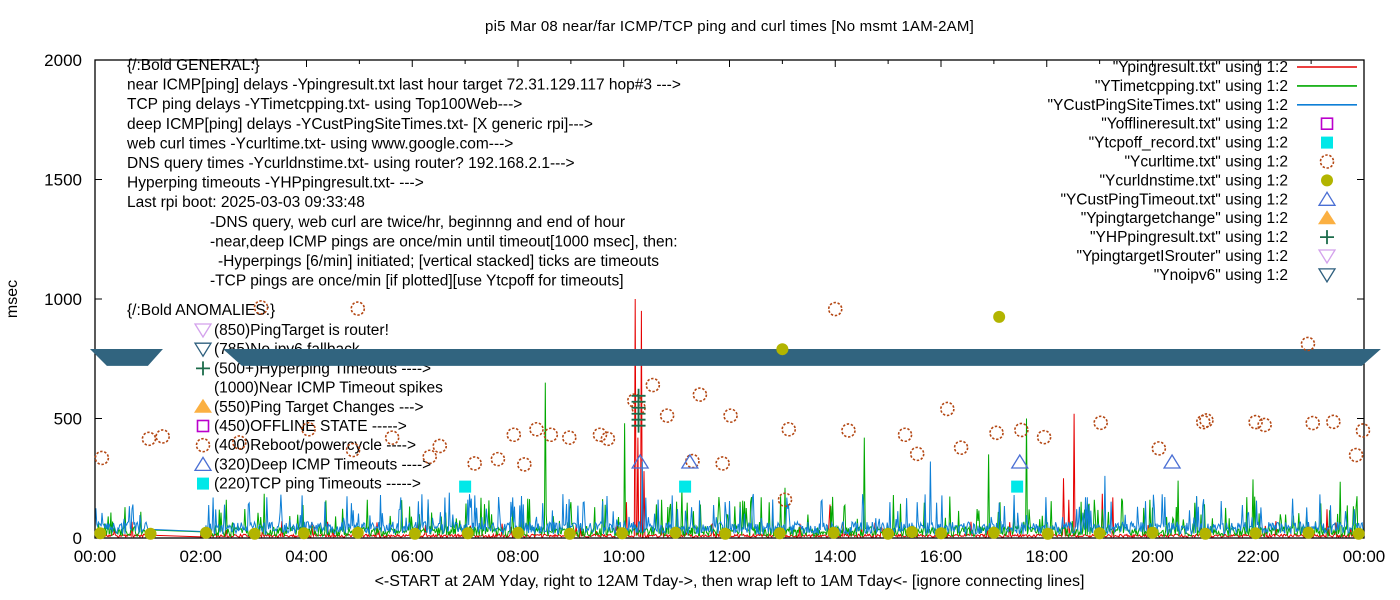 This screenshot has height=600, width=1400. Describe the element at coordinates (1258, 556) in the screenshot. I see `x-tick-label: 22:00` at that location.